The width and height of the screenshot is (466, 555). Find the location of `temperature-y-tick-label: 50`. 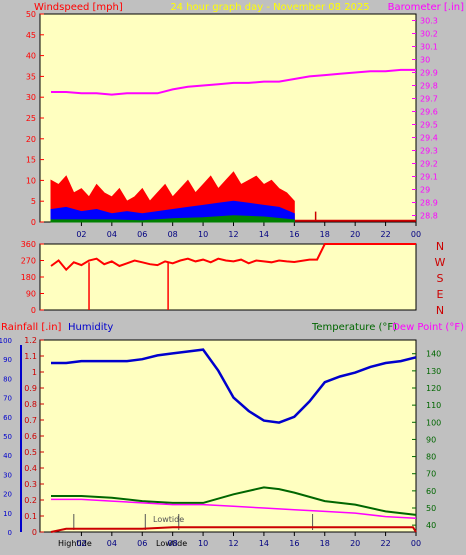

temperature-y-tick-label: 50 is located at coordinates (431, 508).